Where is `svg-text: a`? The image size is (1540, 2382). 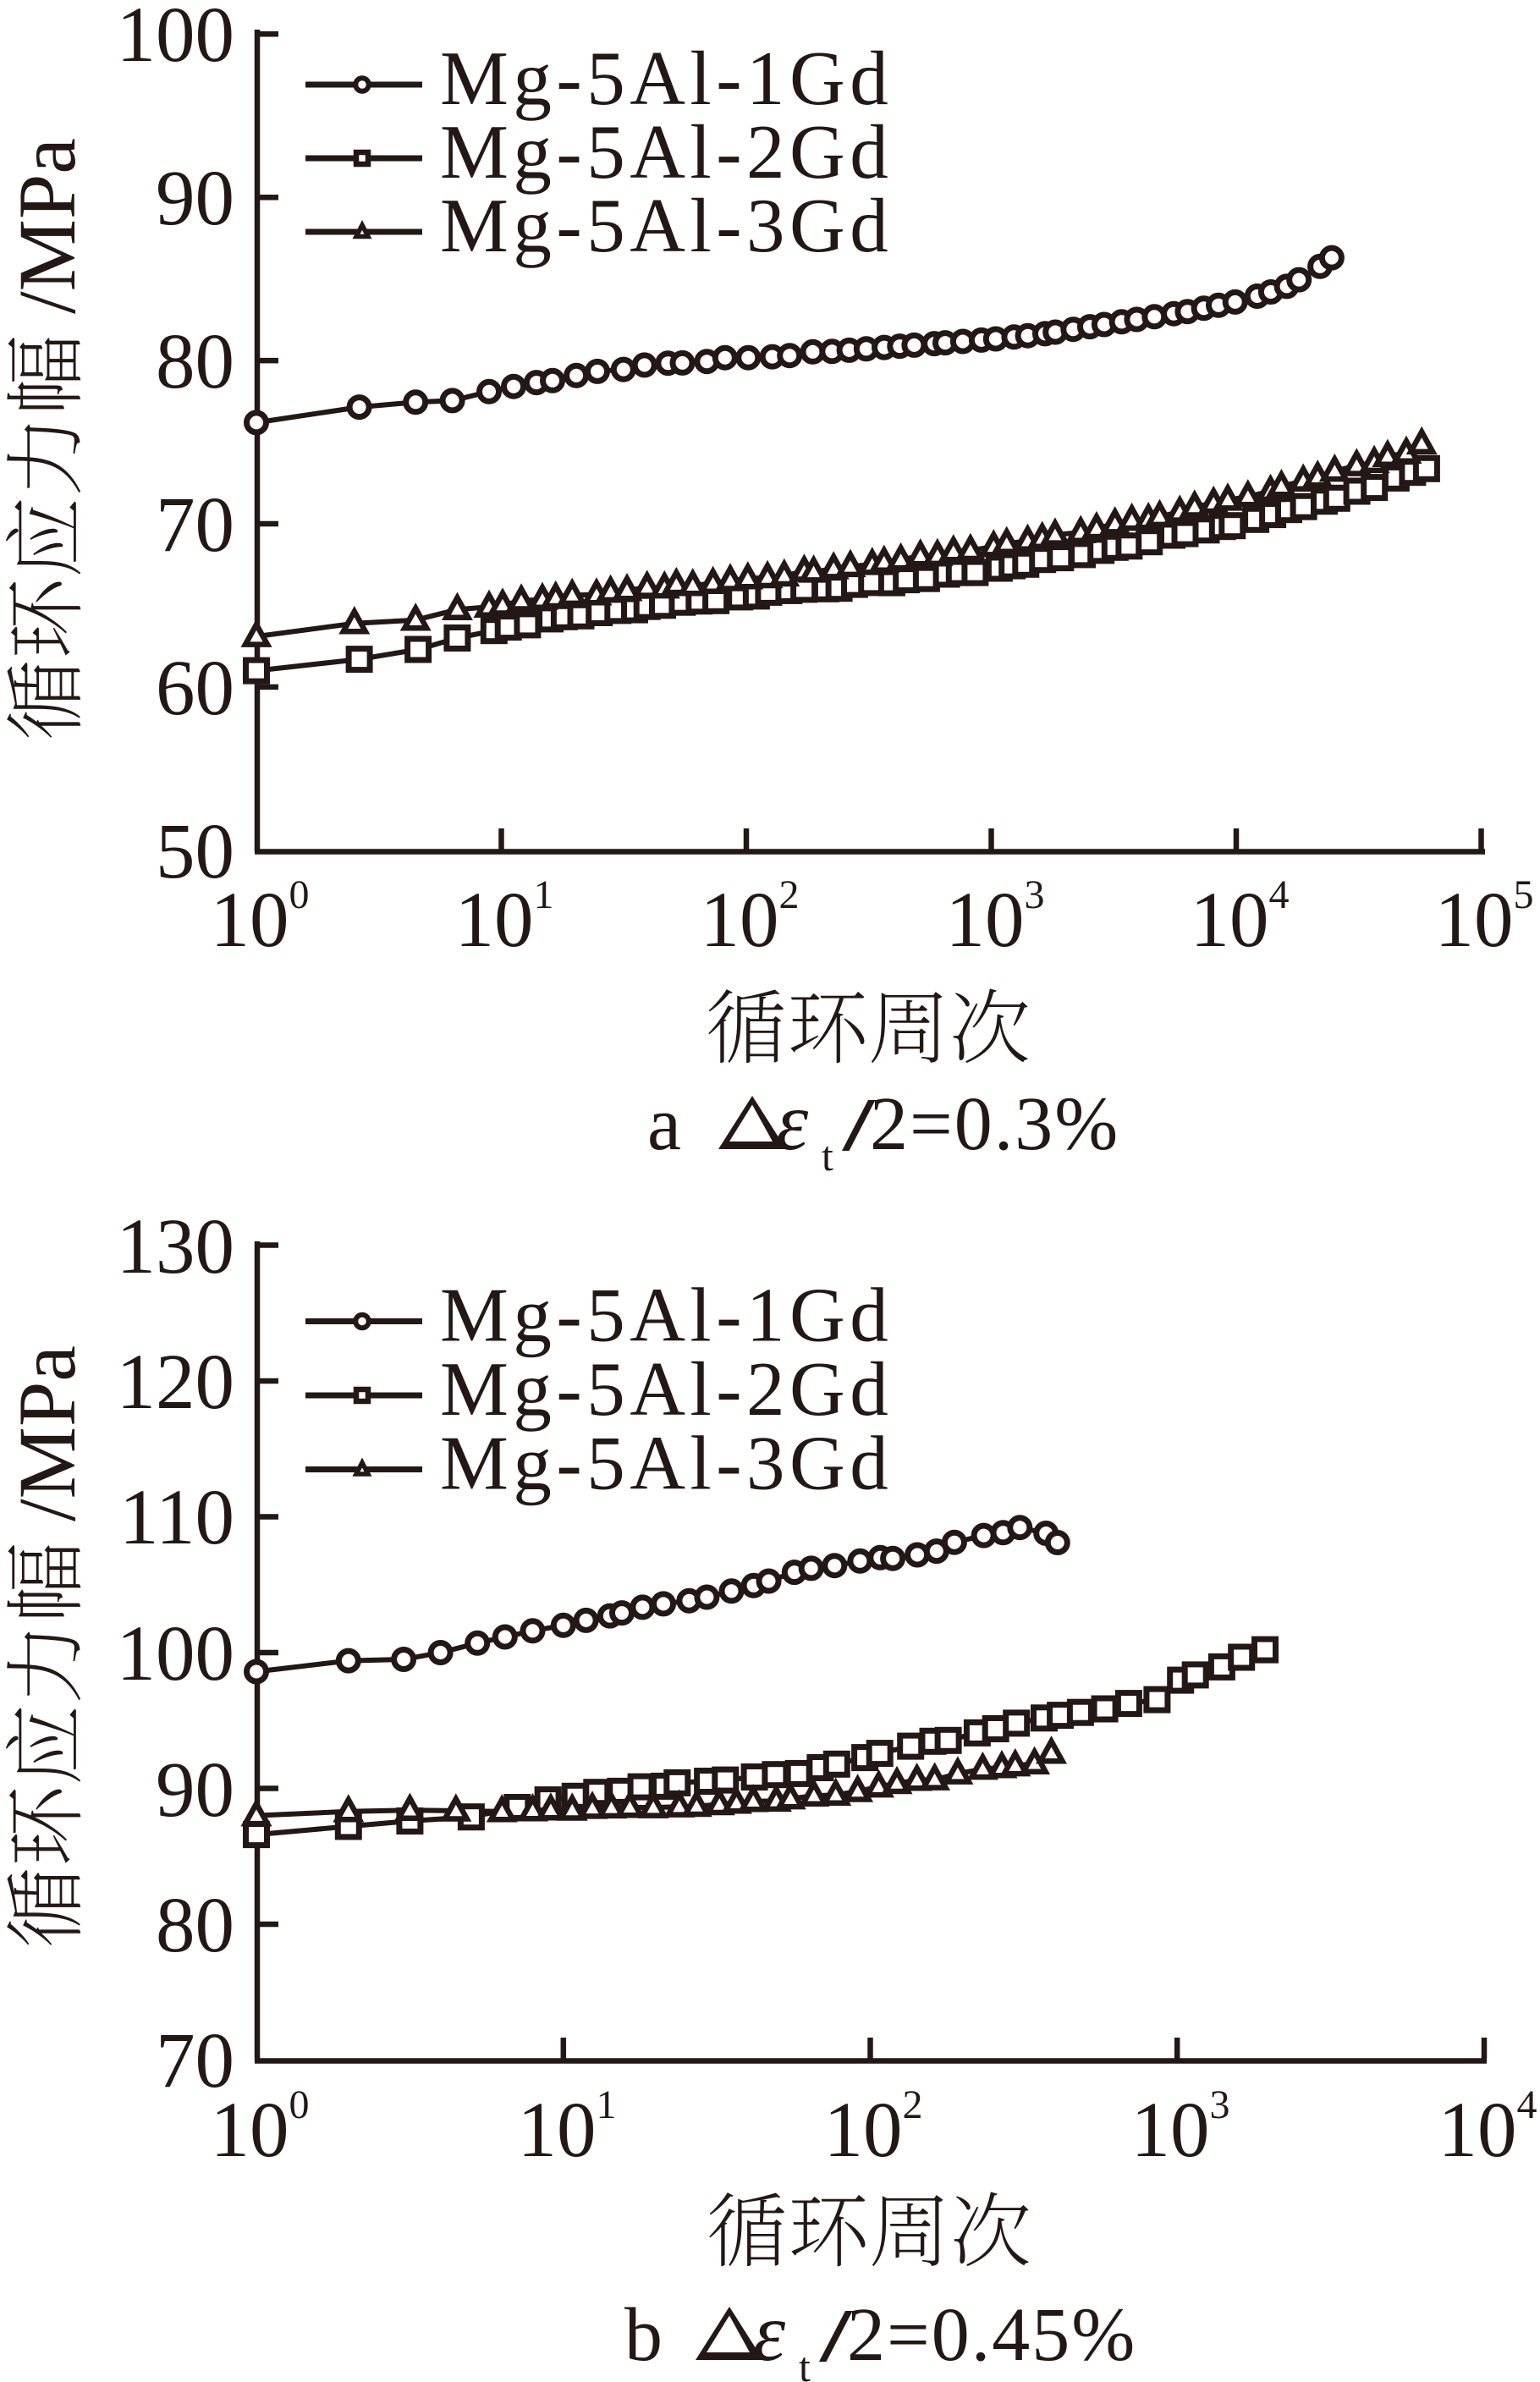 svg-text: a is located at coordinates (664, 1124).